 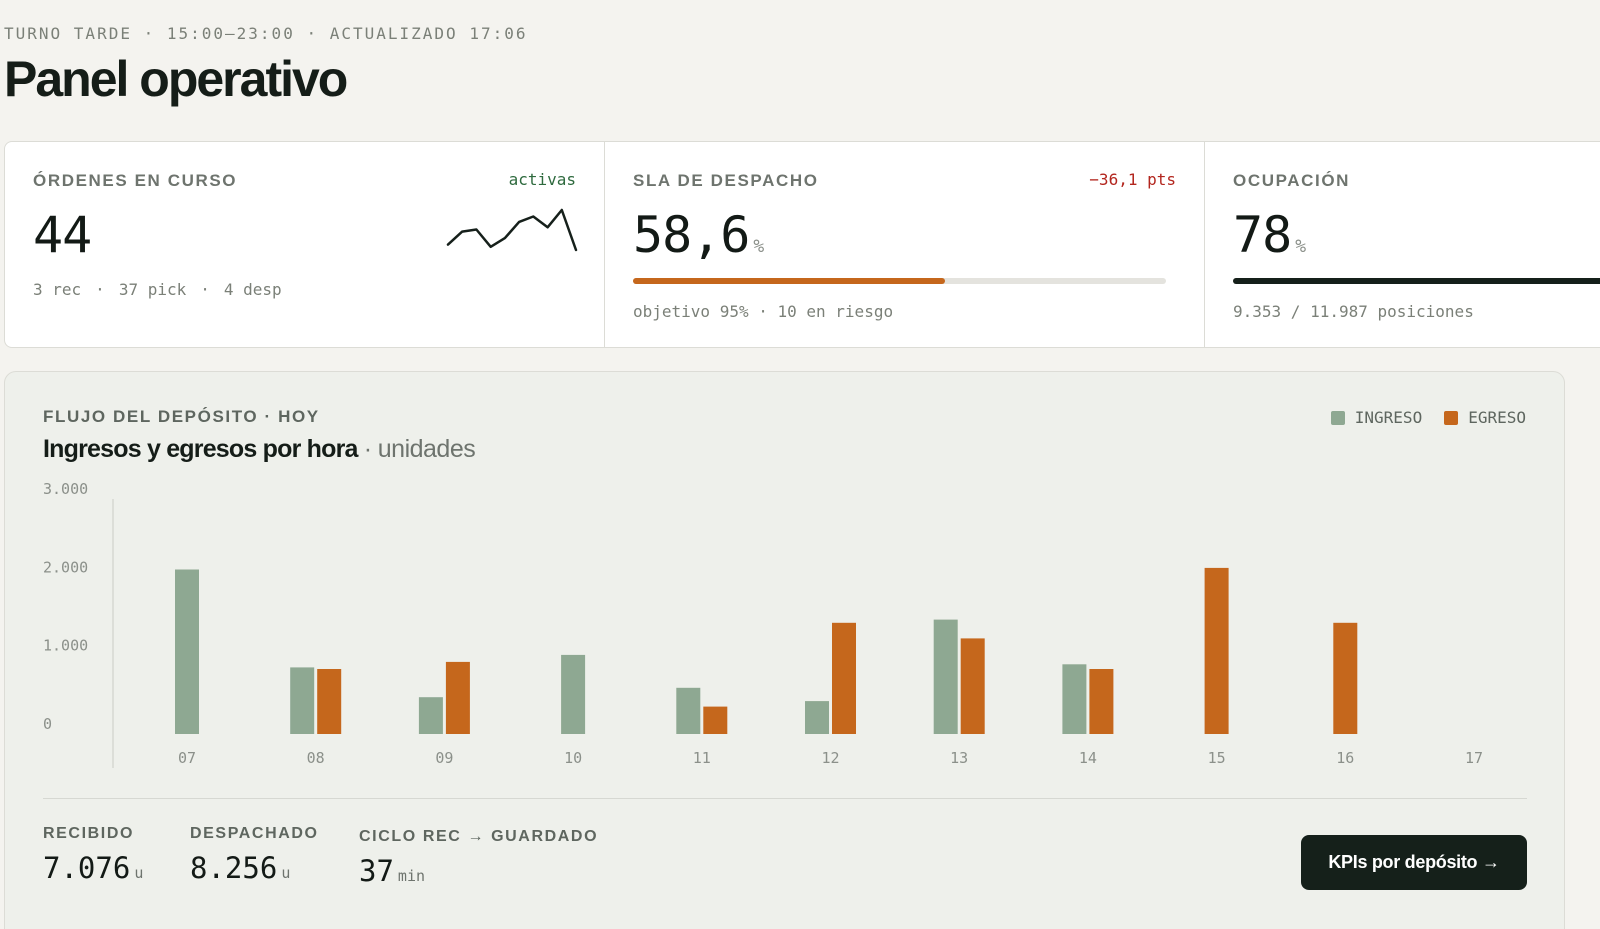 I want to click on kpi-orders-breakdown: 3 rec · 37 pick · 4 desp, so click(x=157, y=289).